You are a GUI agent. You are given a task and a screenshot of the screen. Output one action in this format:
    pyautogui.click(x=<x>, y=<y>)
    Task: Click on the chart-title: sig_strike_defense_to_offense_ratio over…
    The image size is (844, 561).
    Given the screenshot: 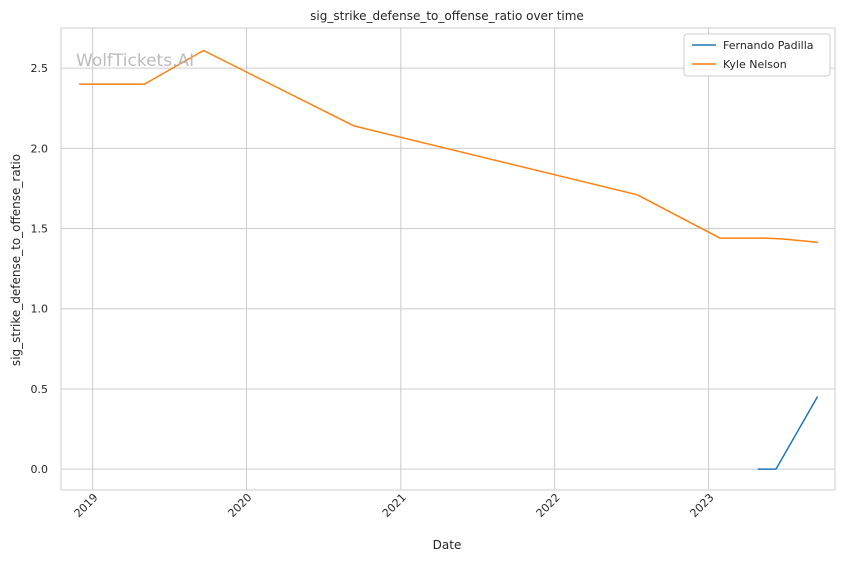 What is the action you would take?
    pyautogui.click(x=447, y=16)
    